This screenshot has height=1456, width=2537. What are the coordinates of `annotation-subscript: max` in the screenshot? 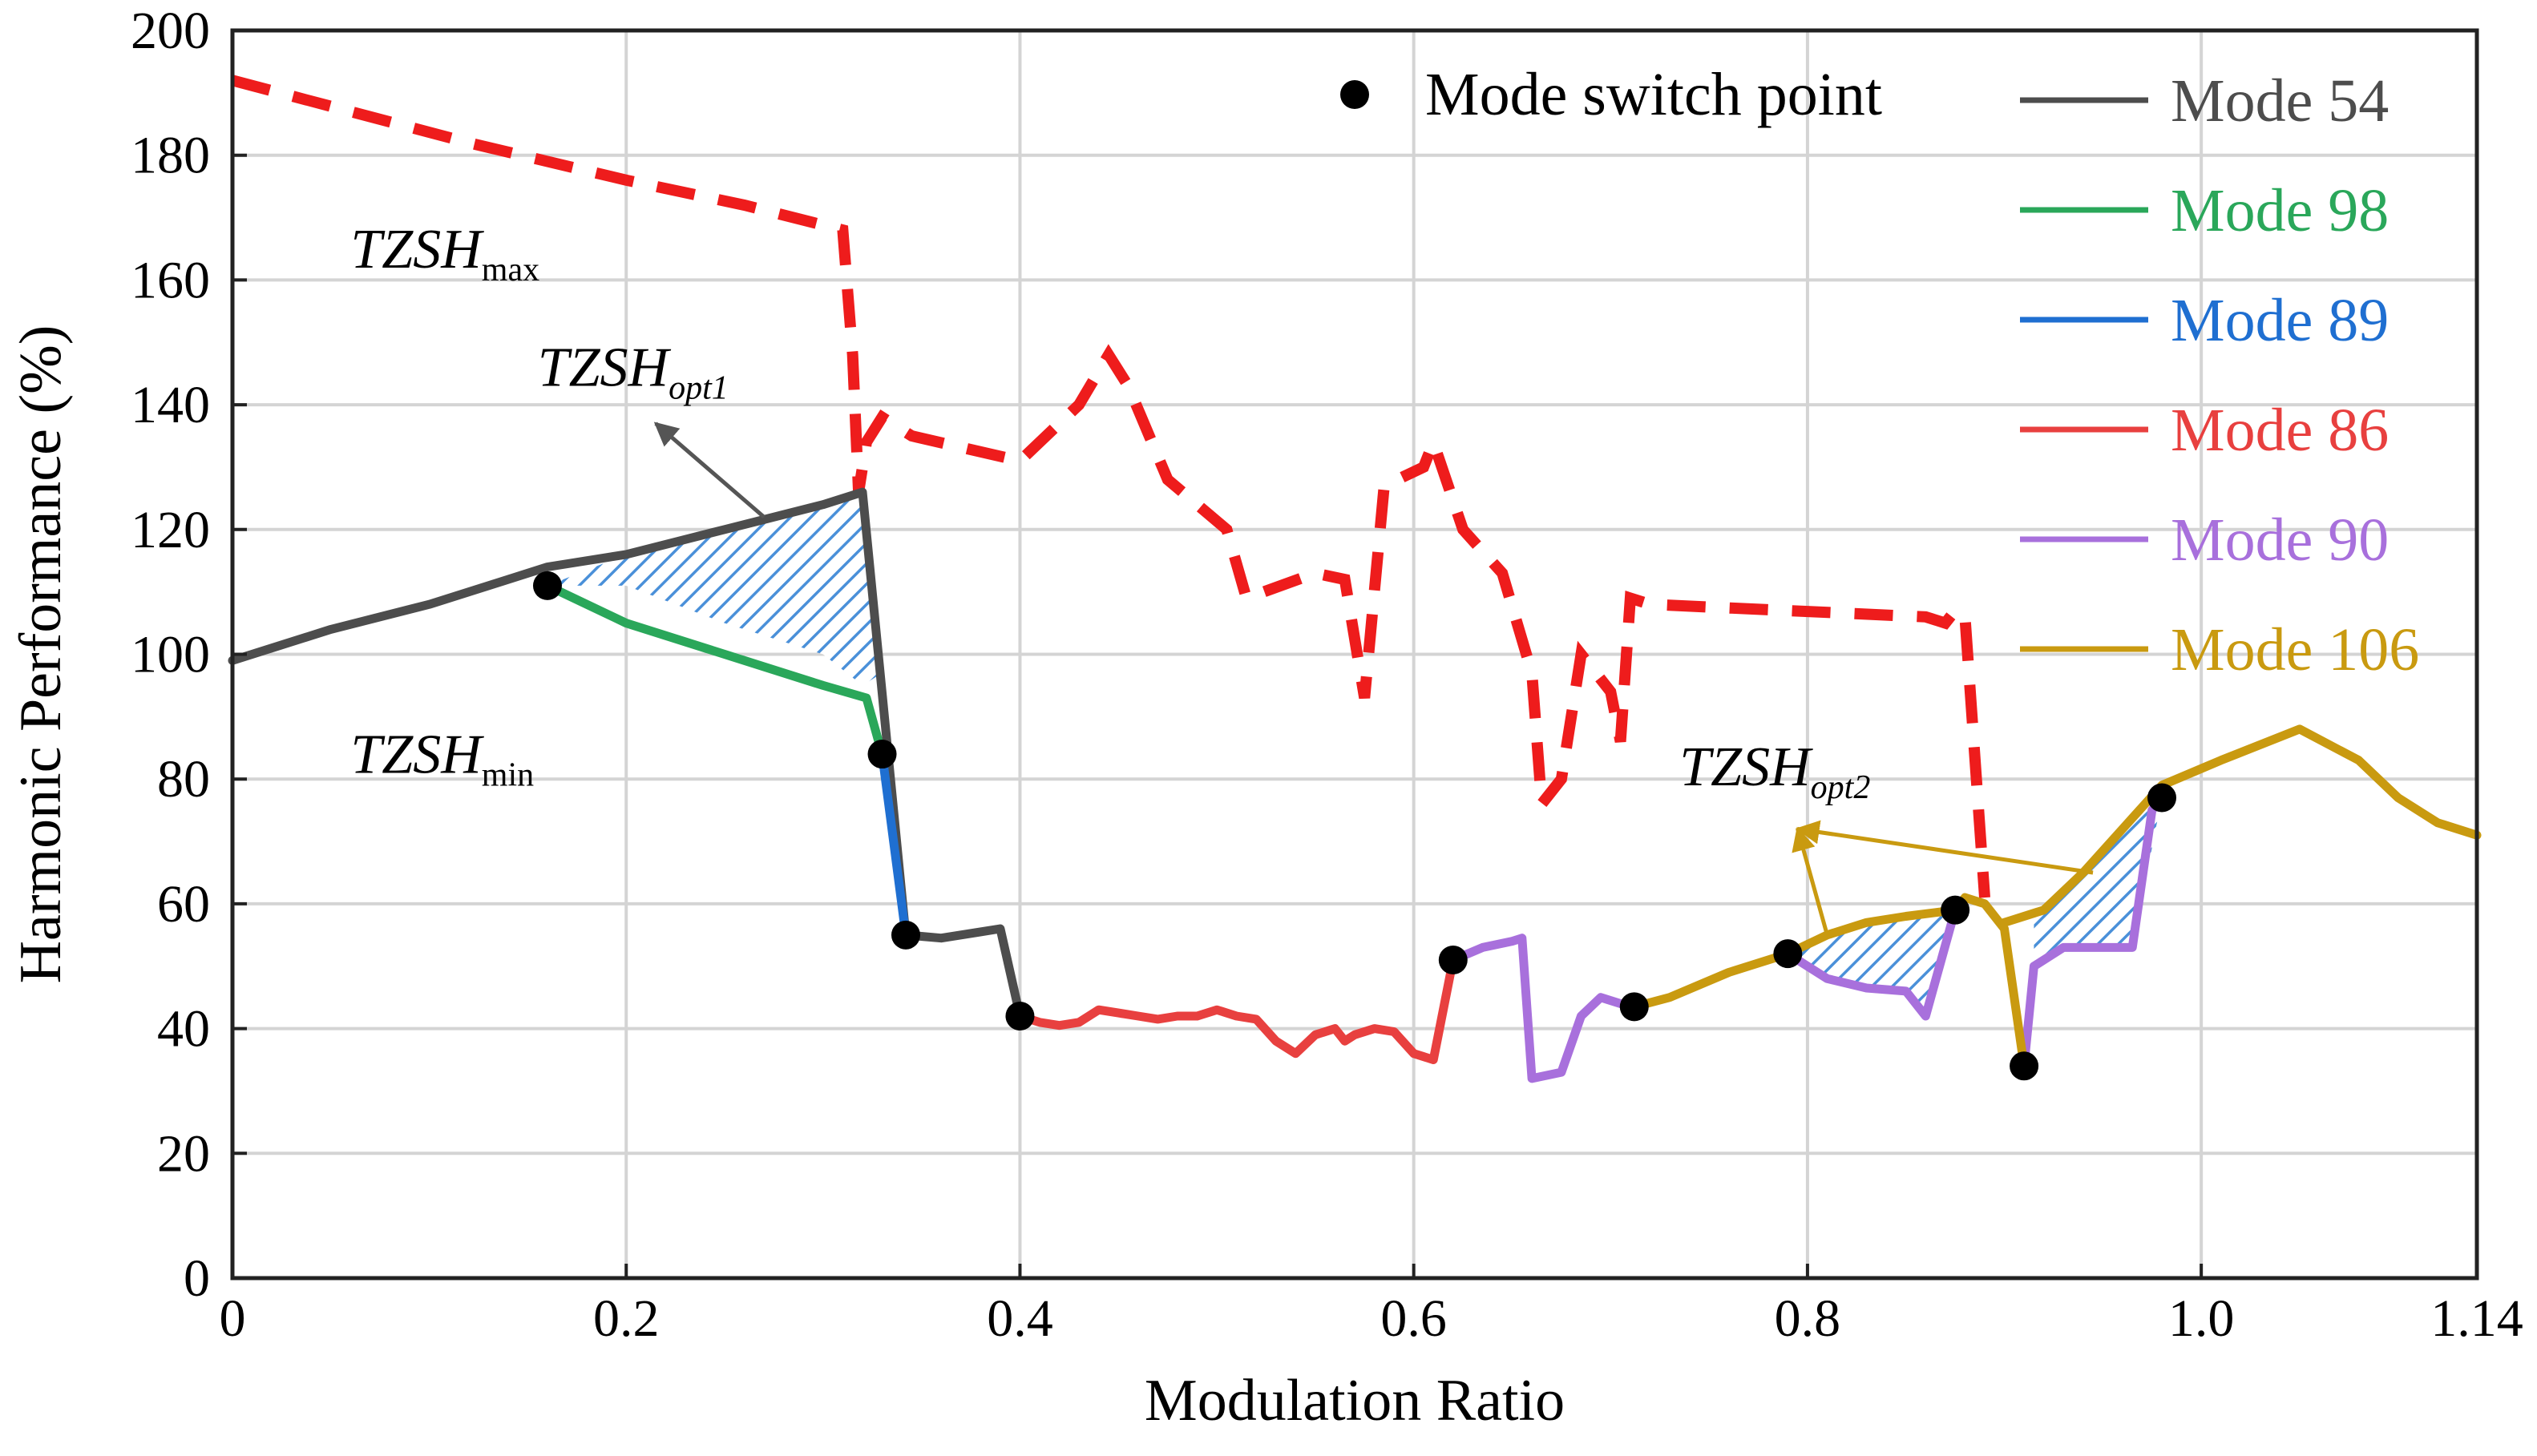 It's located at (510, 270).